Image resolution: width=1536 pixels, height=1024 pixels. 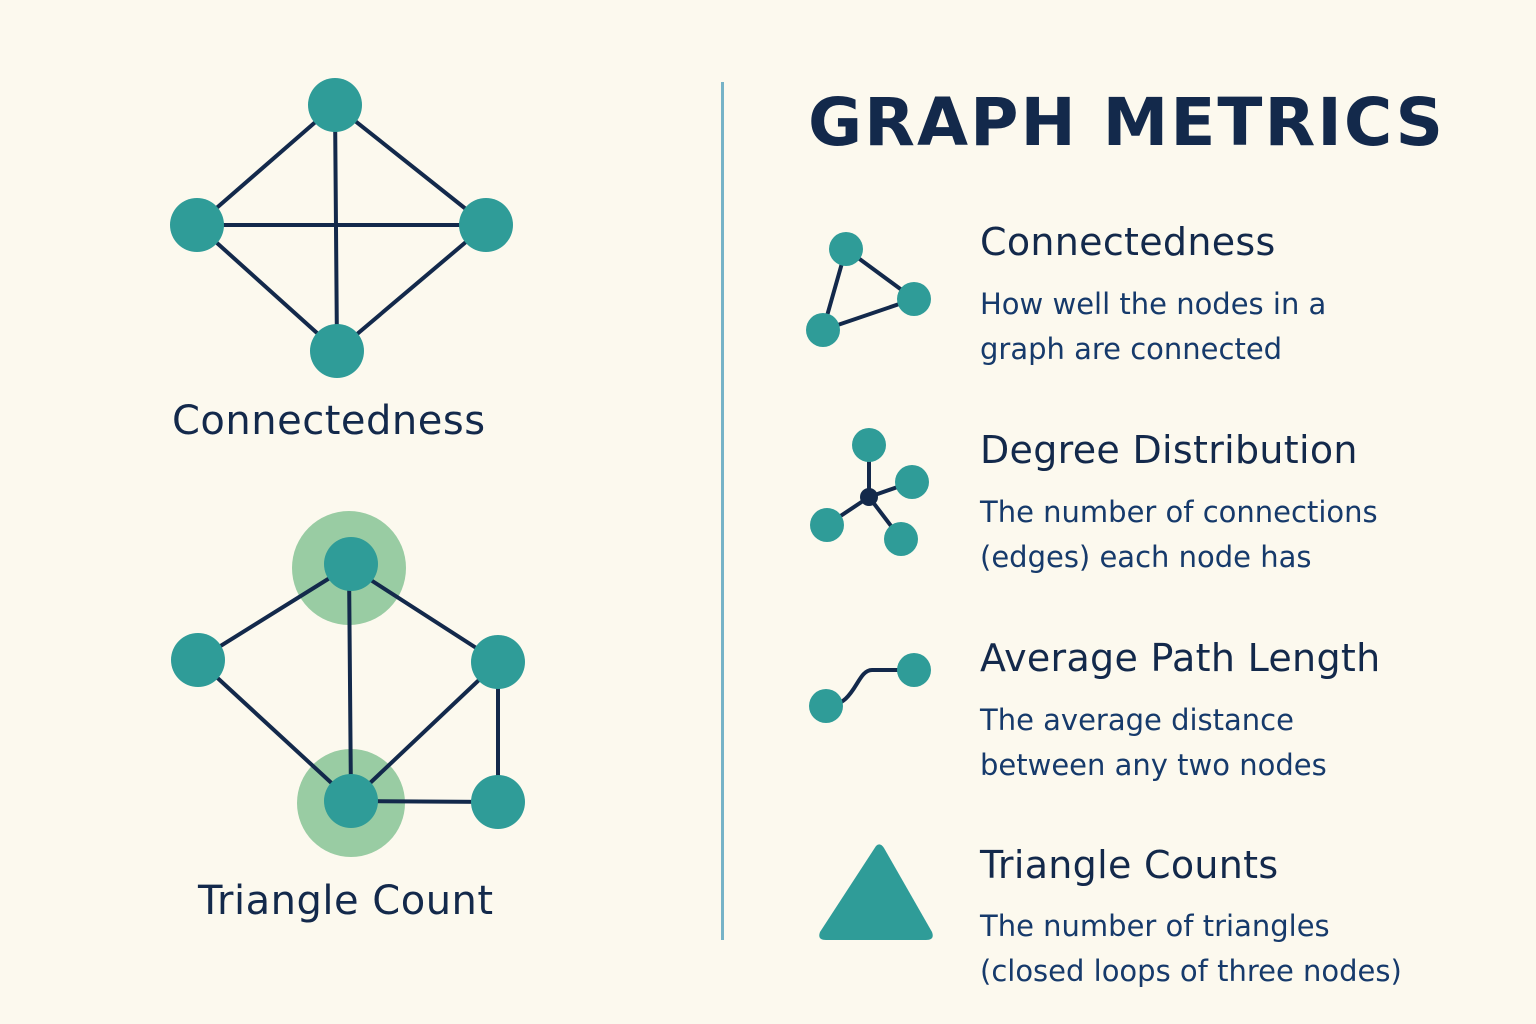 I want to click on path-curve-icon, so click(x=870, y=688).